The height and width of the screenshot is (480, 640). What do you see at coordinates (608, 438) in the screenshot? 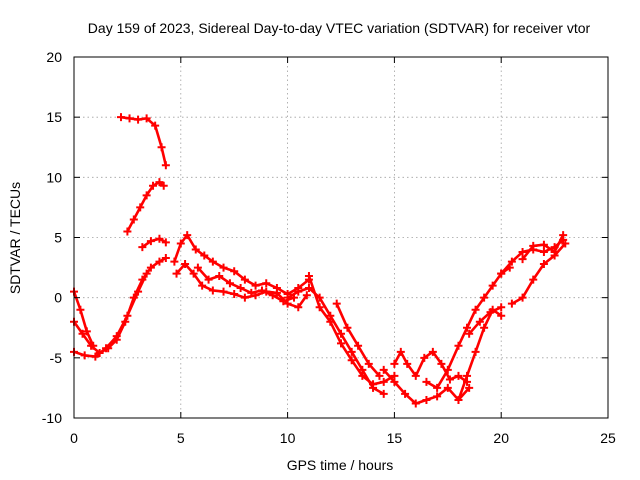
I see `x-tick-label: 25` at bounding box center [608, 438].